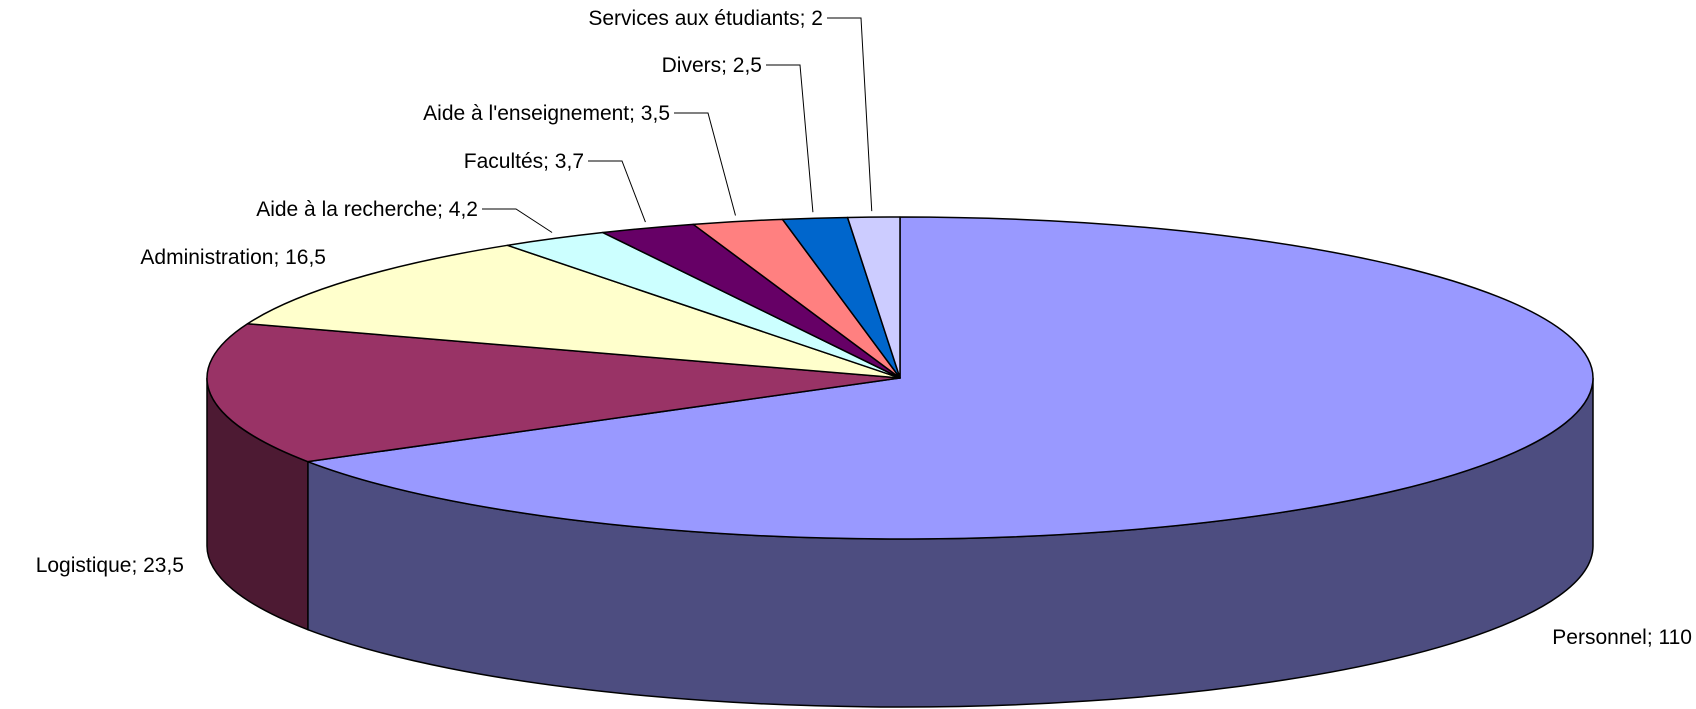 This screenshot has height=709, width=1696. What do you see at coordinates (517, 220) in the screenshot?
I see `leader-line-aide-a-la-recherche` at bounding box center [517, 220].